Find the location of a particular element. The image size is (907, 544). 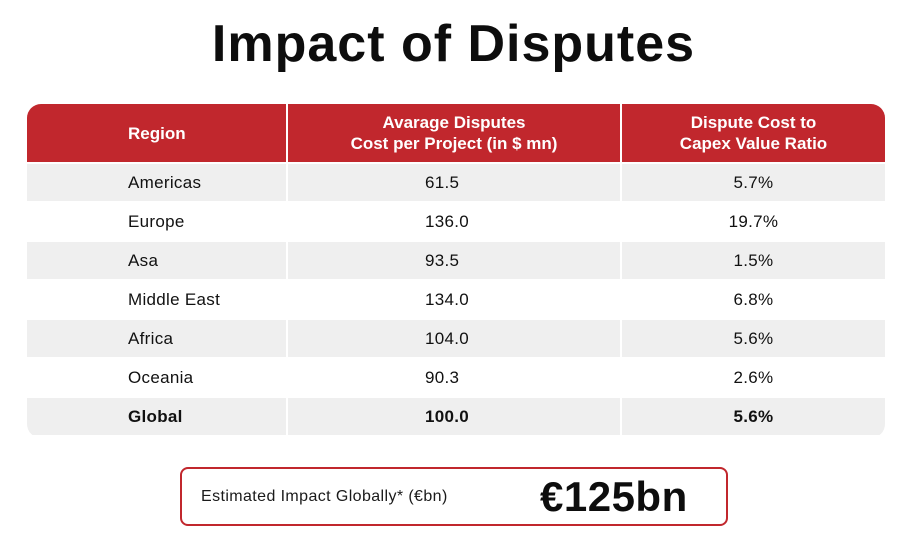

cost-cell: 104.0 is located at coordinates (454, 338).